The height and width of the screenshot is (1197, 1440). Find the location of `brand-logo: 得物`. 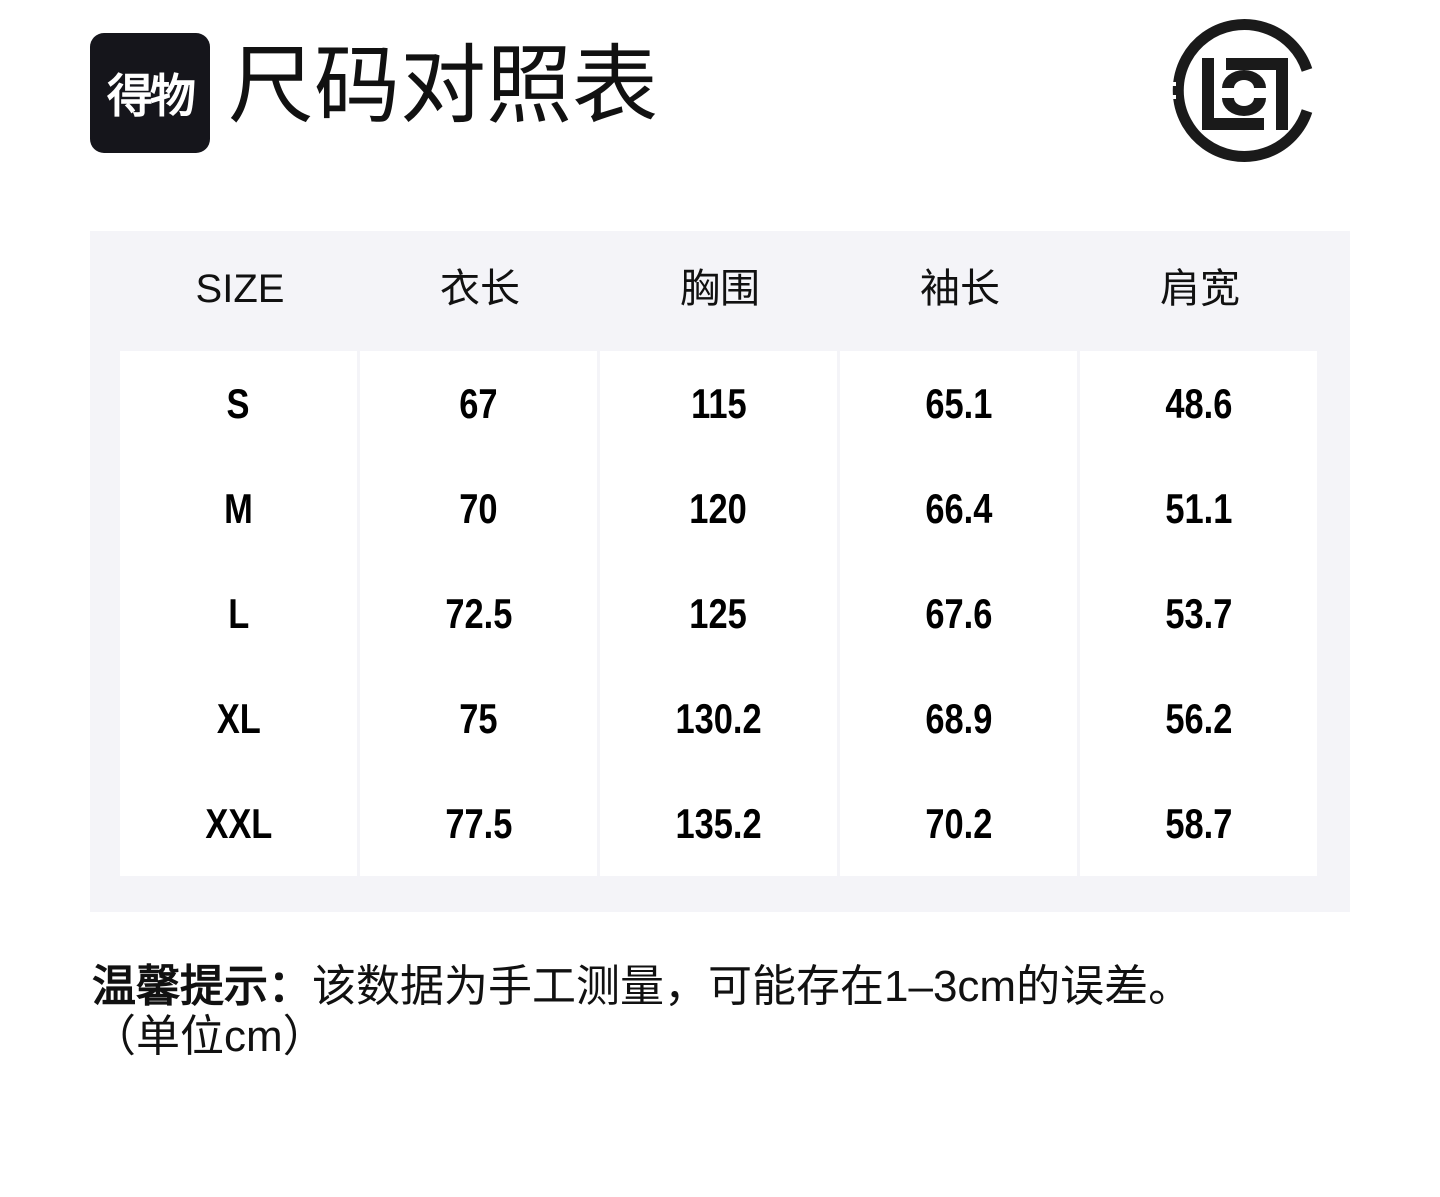

brand-logo: 得物 is located at coordinates (150, 93).